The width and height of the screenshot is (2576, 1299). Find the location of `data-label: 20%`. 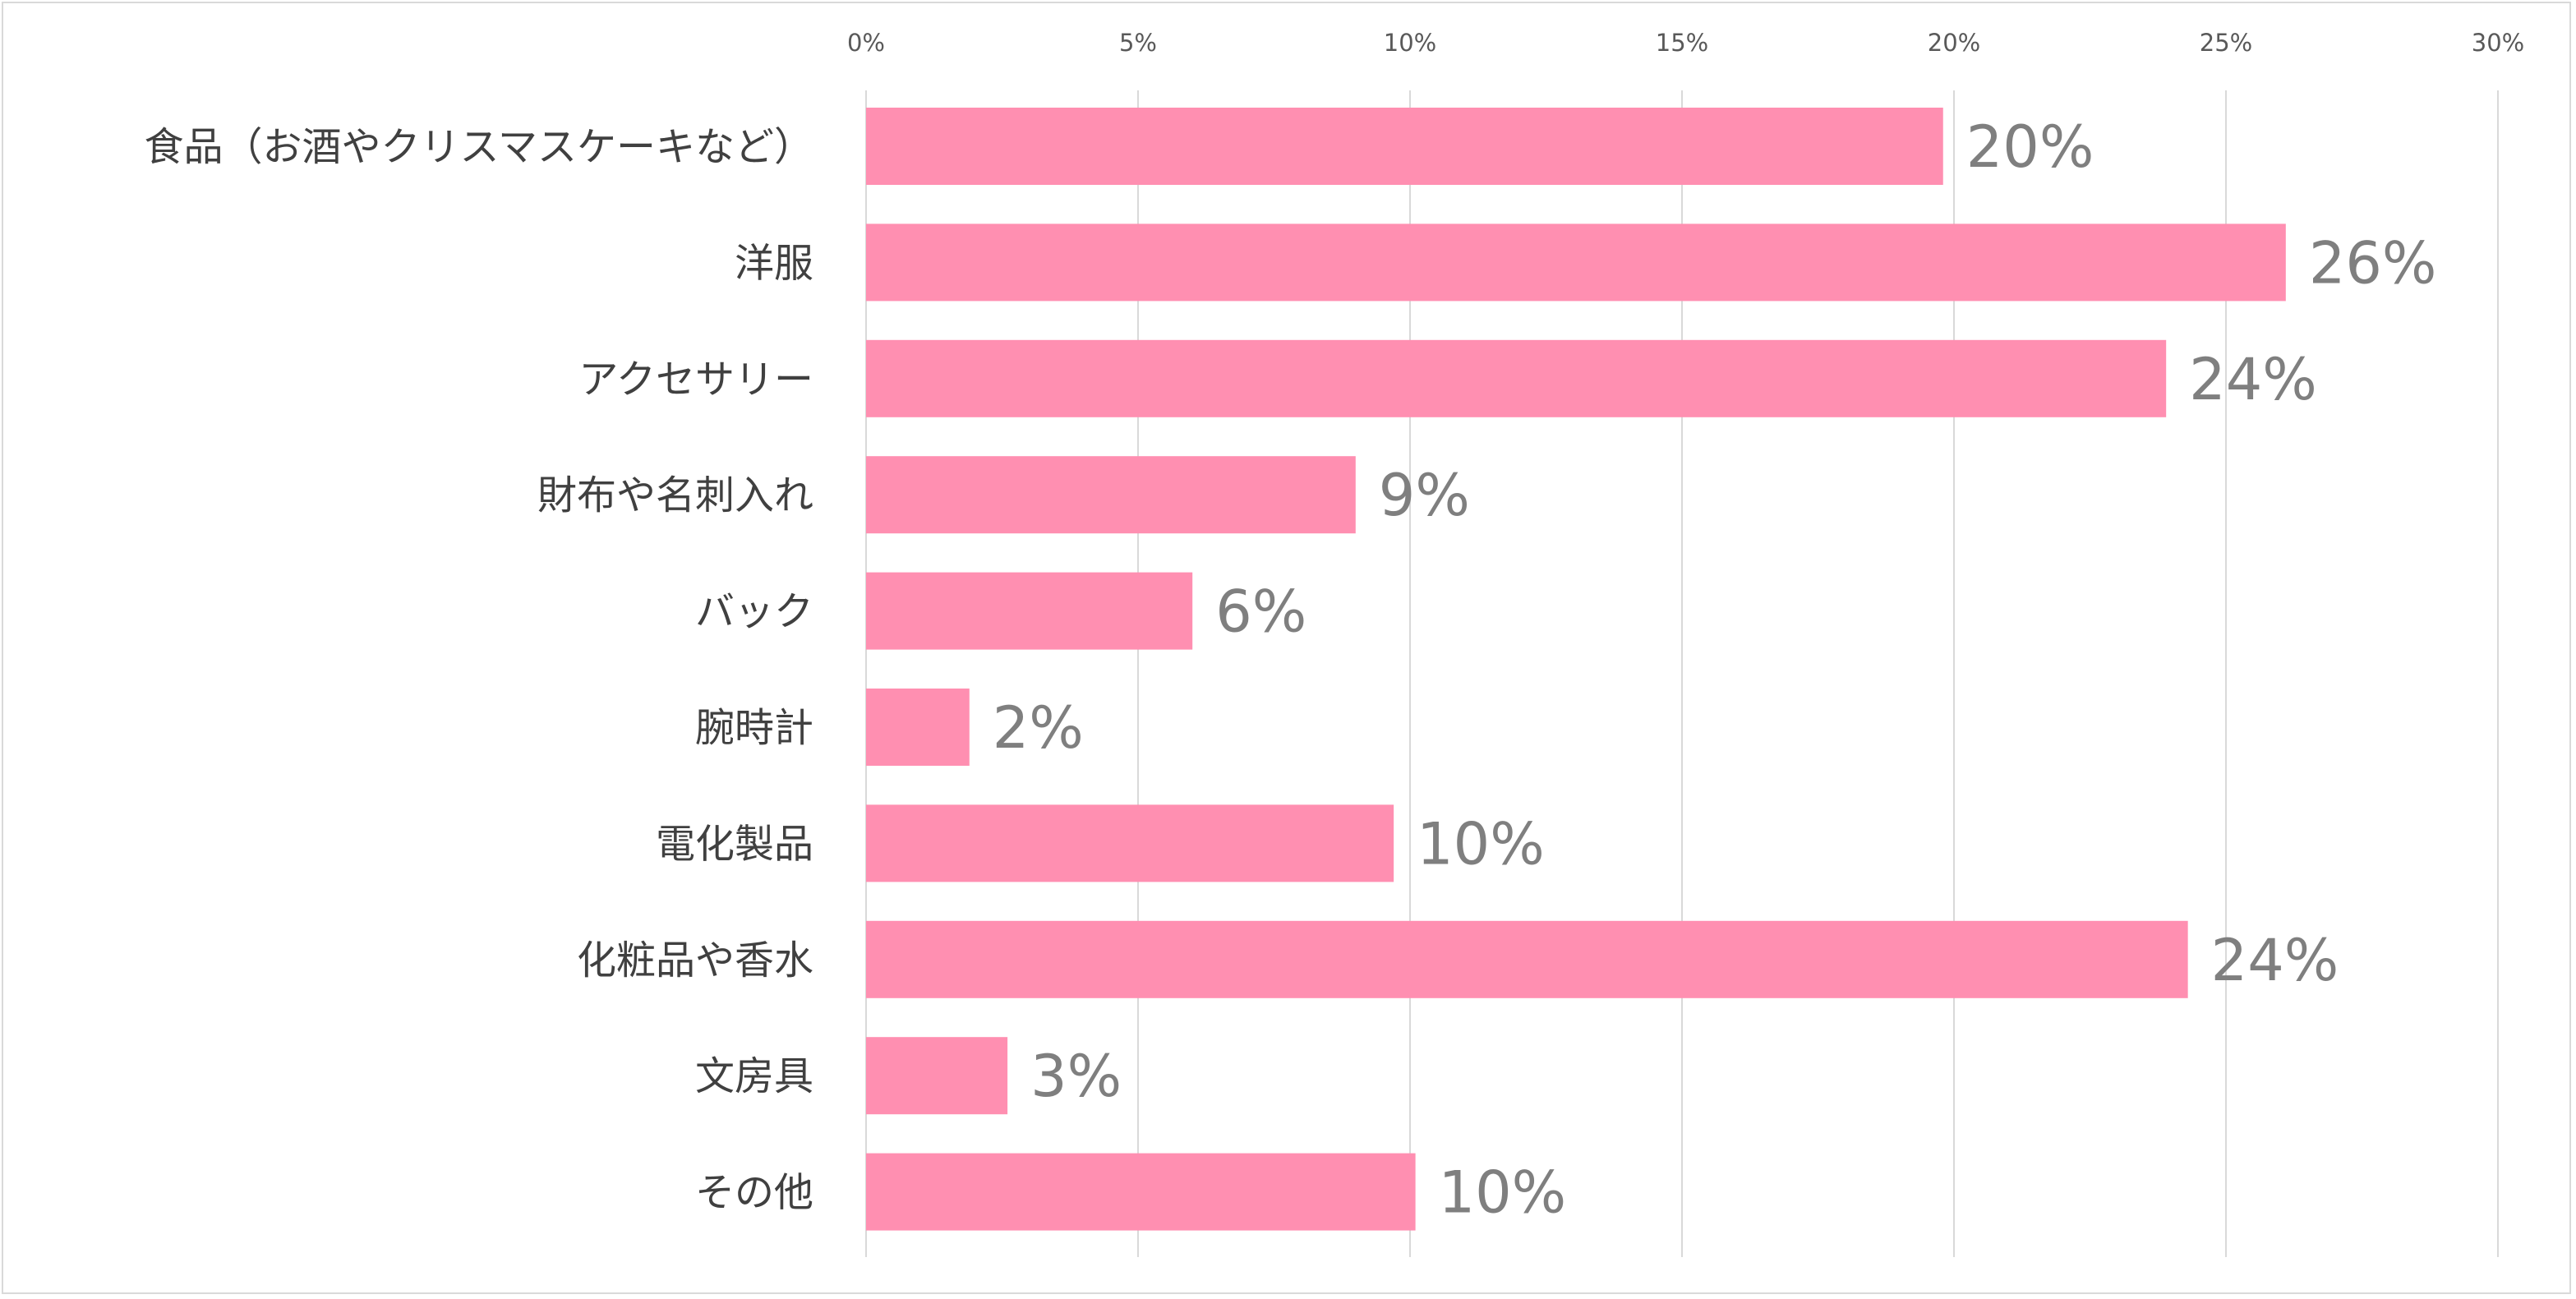

data-label: 20% is located at coordinates (2030, 147).